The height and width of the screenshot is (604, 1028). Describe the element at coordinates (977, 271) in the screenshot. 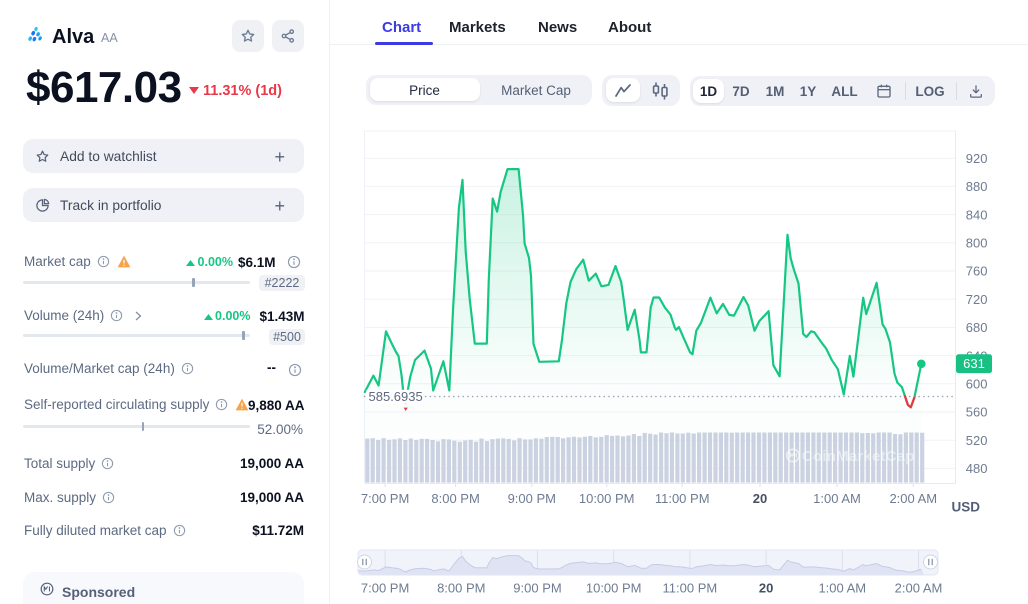

I see `svg-text: 760` at that location.